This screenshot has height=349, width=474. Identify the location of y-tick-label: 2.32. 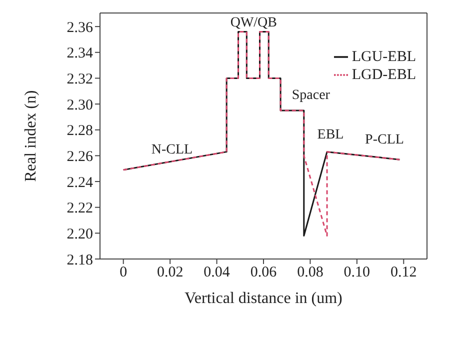
(79, 80).